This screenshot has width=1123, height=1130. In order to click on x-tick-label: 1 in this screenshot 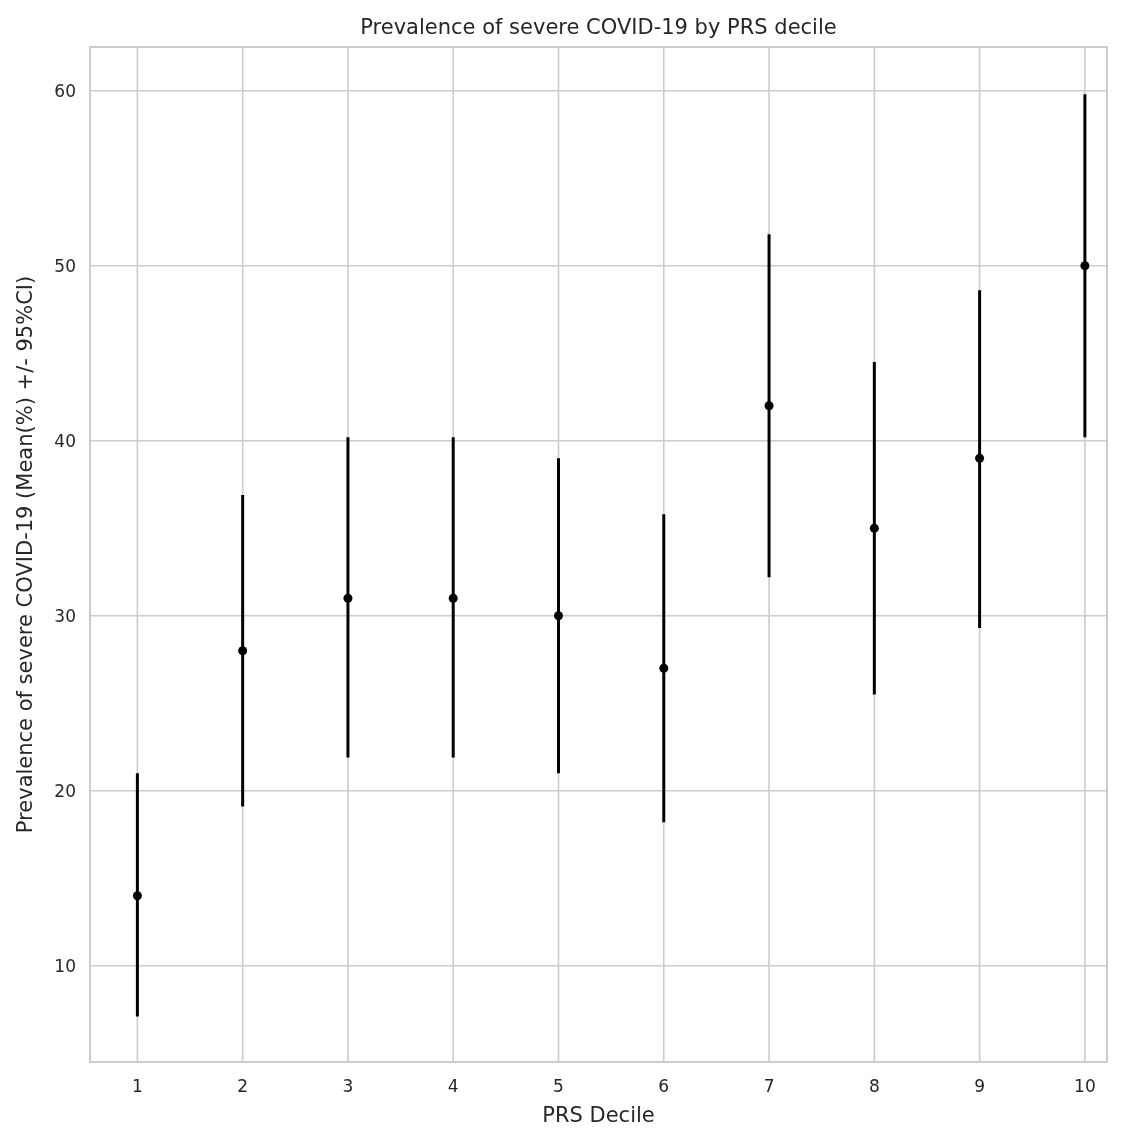, I will do `click(137, 1086)`.